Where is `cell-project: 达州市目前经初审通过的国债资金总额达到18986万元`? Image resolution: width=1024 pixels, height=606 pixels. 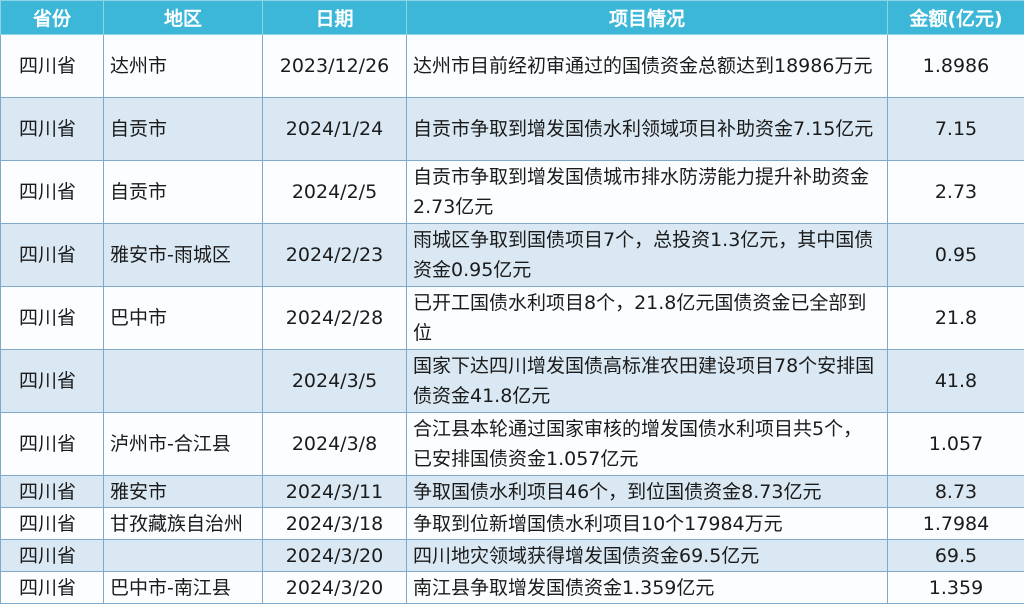
cell-project: 达州市目前经初审通过的国债资金总额达到18986万元 is located at coordinates (647, 66).